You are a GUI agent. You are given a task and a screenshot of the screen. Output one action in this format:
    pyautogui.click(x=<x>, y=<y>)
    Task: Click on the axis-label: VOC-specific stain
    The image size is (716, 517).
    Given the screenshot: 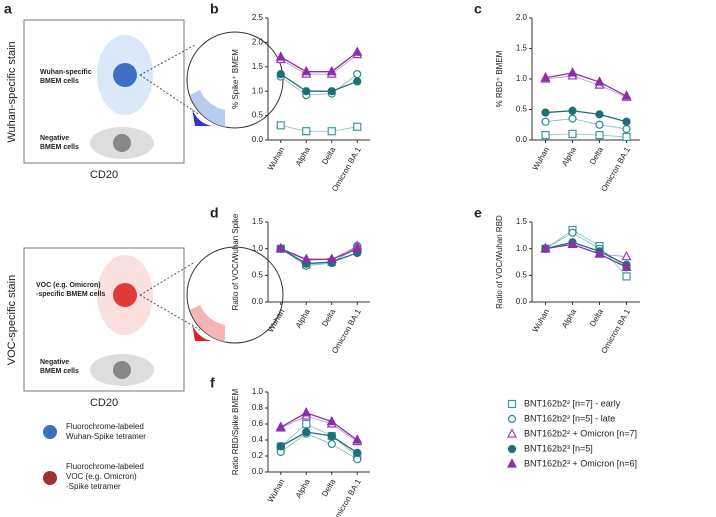 What is the action you would take?
    pyautogui.click(x=12, y=320)
    